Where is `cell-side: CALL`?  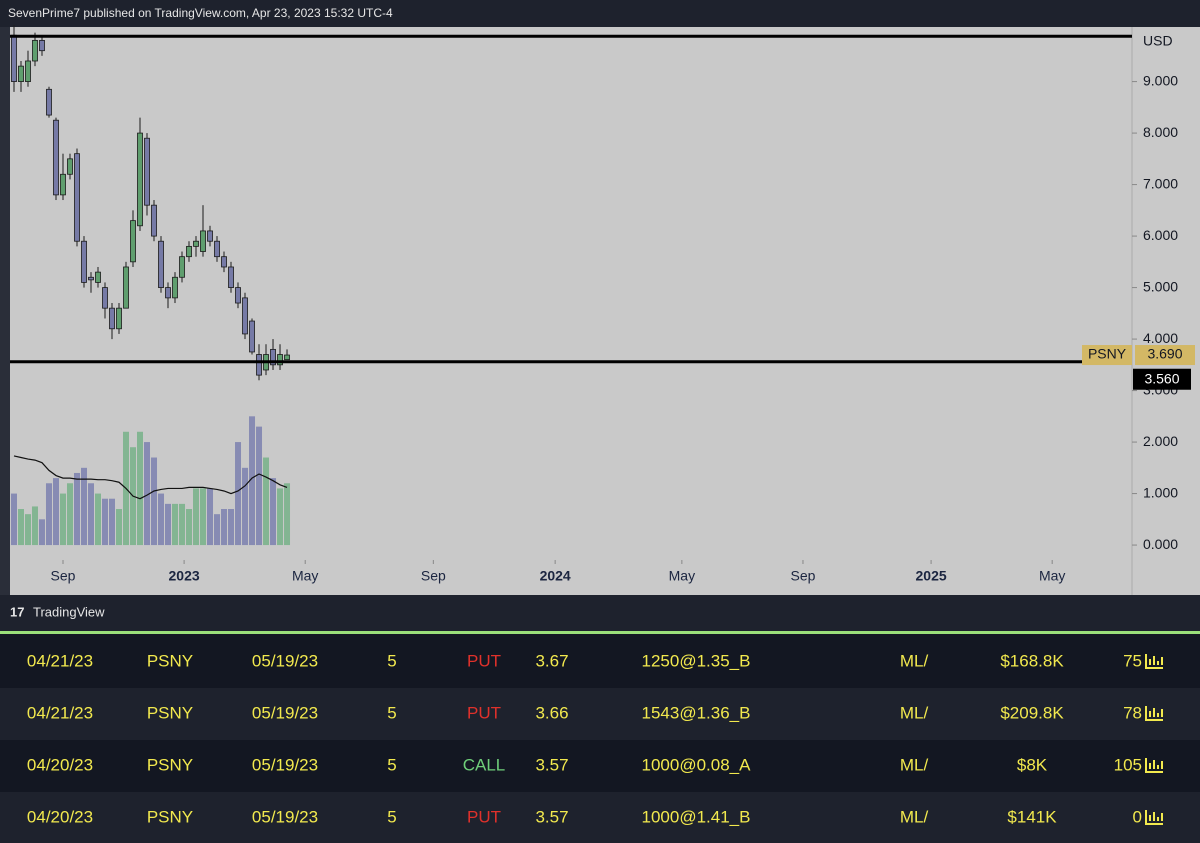
cell-side: CALL is located at coordinates (484, 764).